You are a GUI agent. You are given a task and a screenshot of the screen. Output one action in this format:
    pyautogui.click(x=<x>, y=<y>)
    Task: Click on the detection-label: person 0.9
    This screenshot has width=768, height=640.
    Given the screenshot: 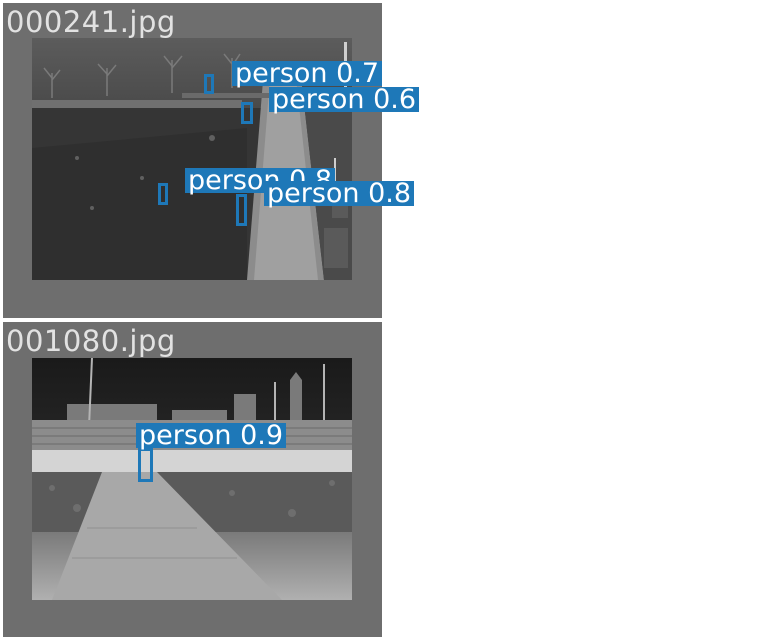 What is the action you would take?
    pyautogui.click(x=211, y=435)
    